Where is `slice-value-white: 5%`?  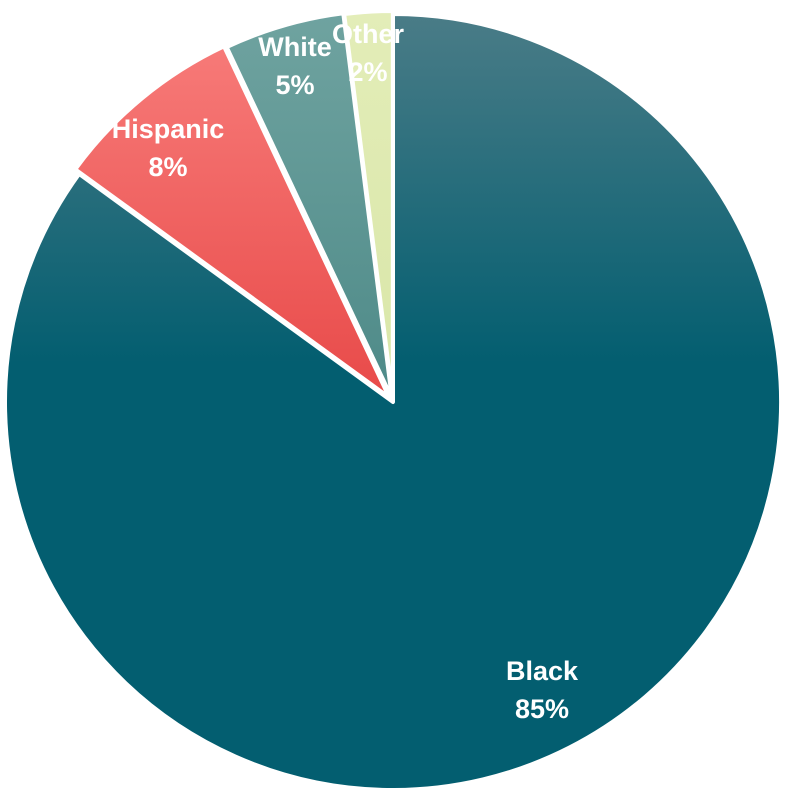
slice-value-white: 5% is located at coordinates (294, 85).